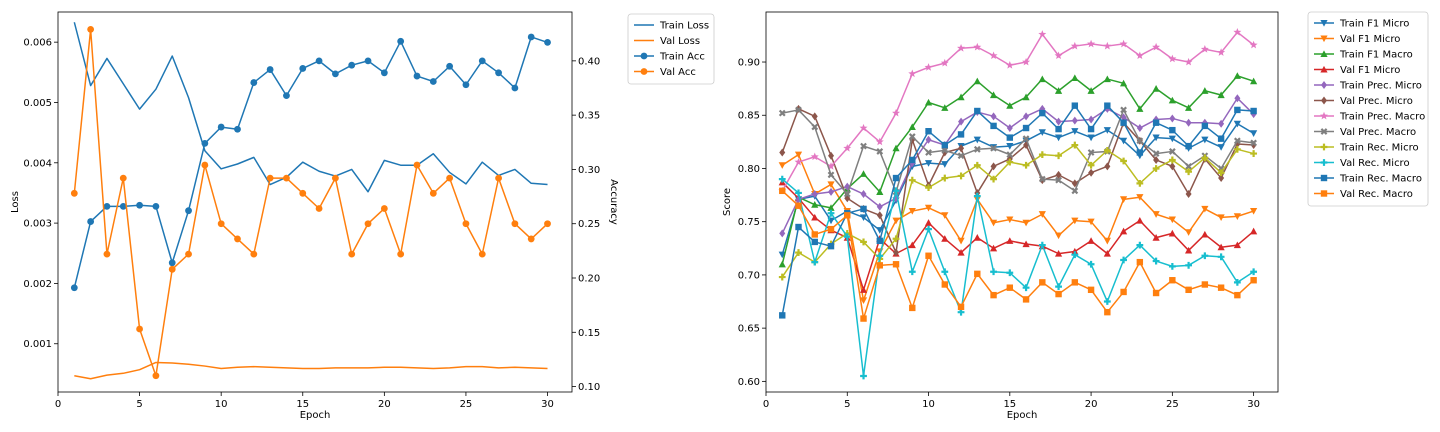  Describe the element at coordinates (1366, 148) in the screenshot. I see `legend-entry: Train Rec. Micro` at that location.